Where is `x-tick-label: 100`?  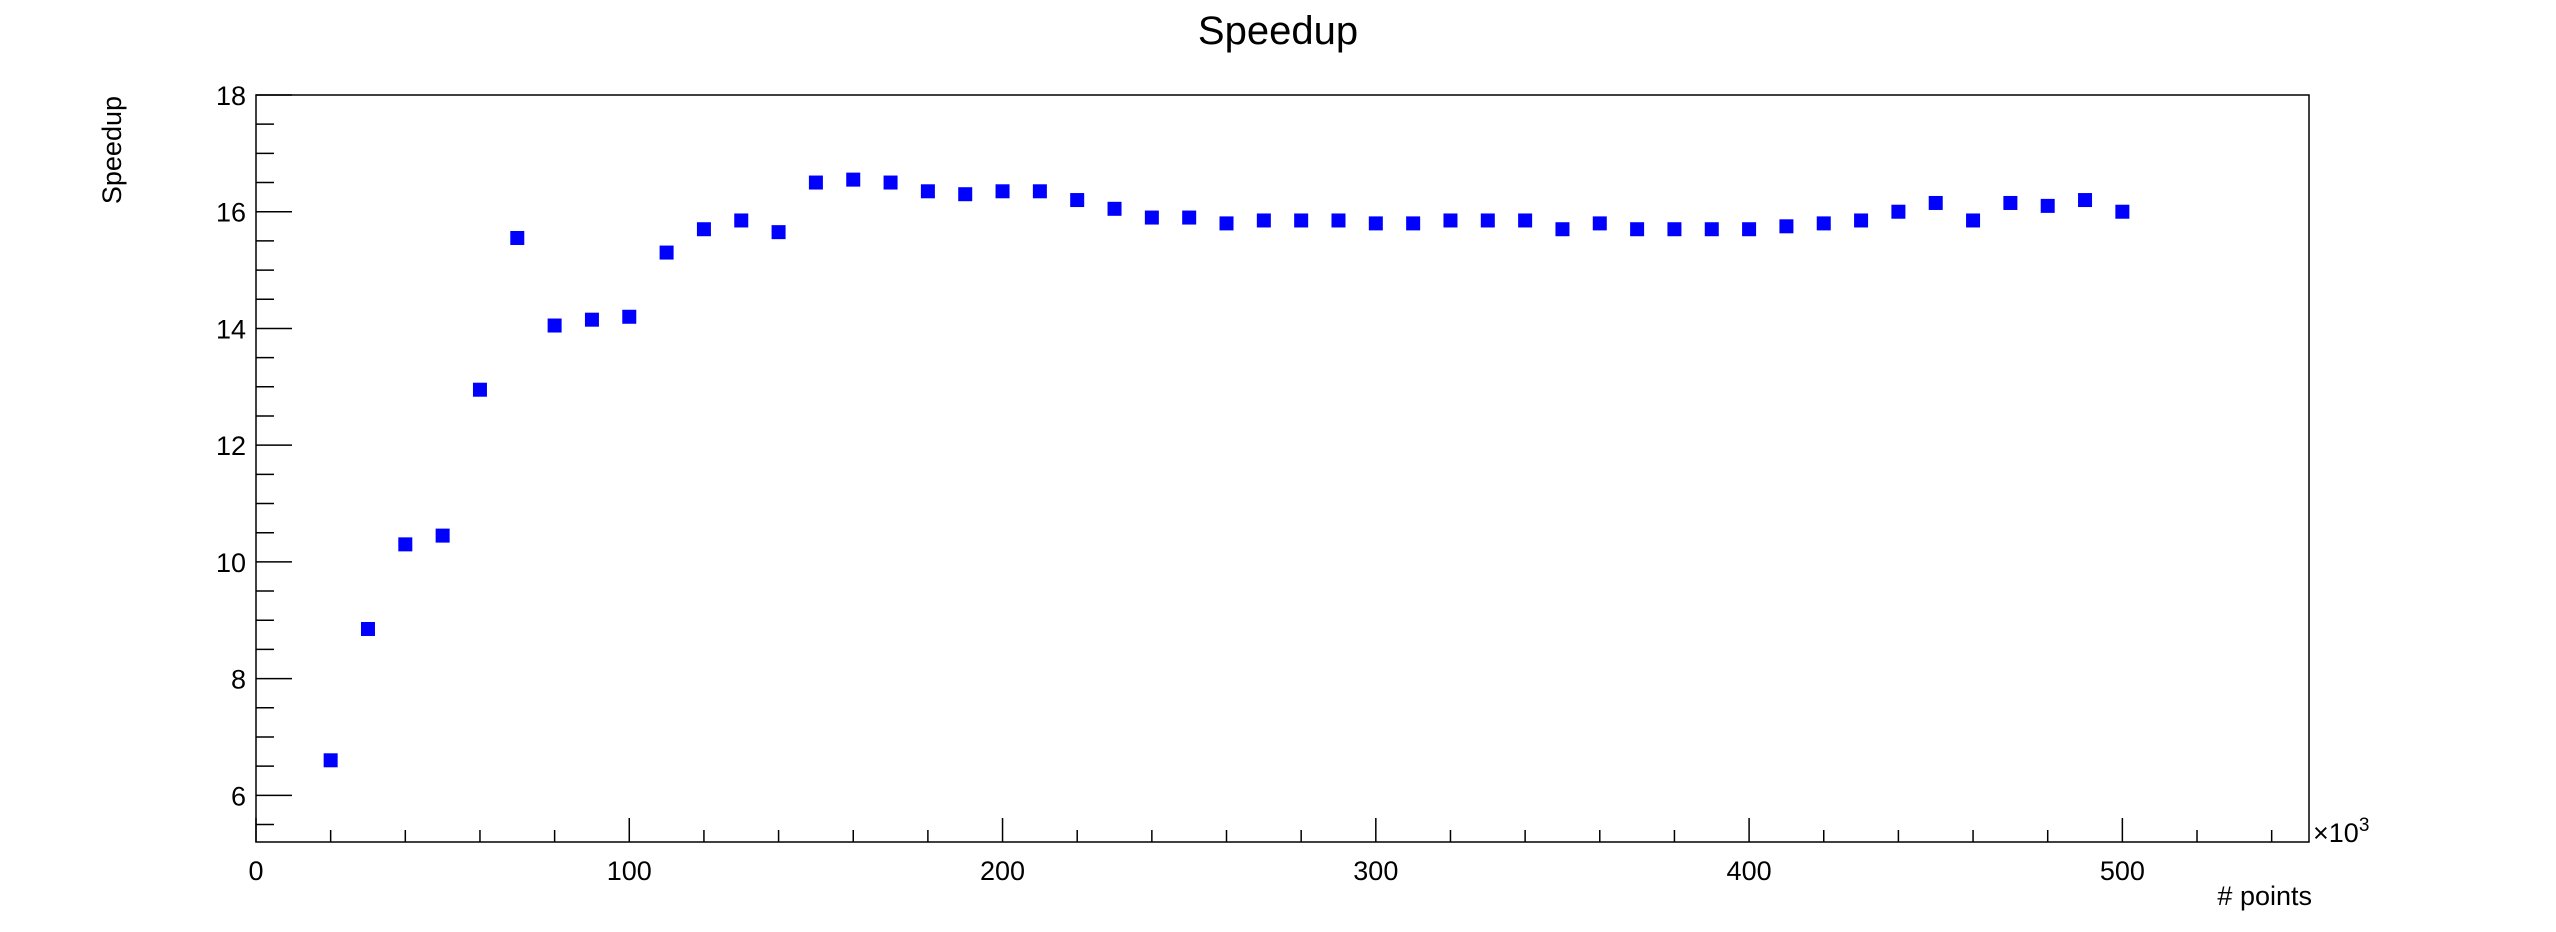
x-tick-label: 100 is located at coordinates (629, 871).